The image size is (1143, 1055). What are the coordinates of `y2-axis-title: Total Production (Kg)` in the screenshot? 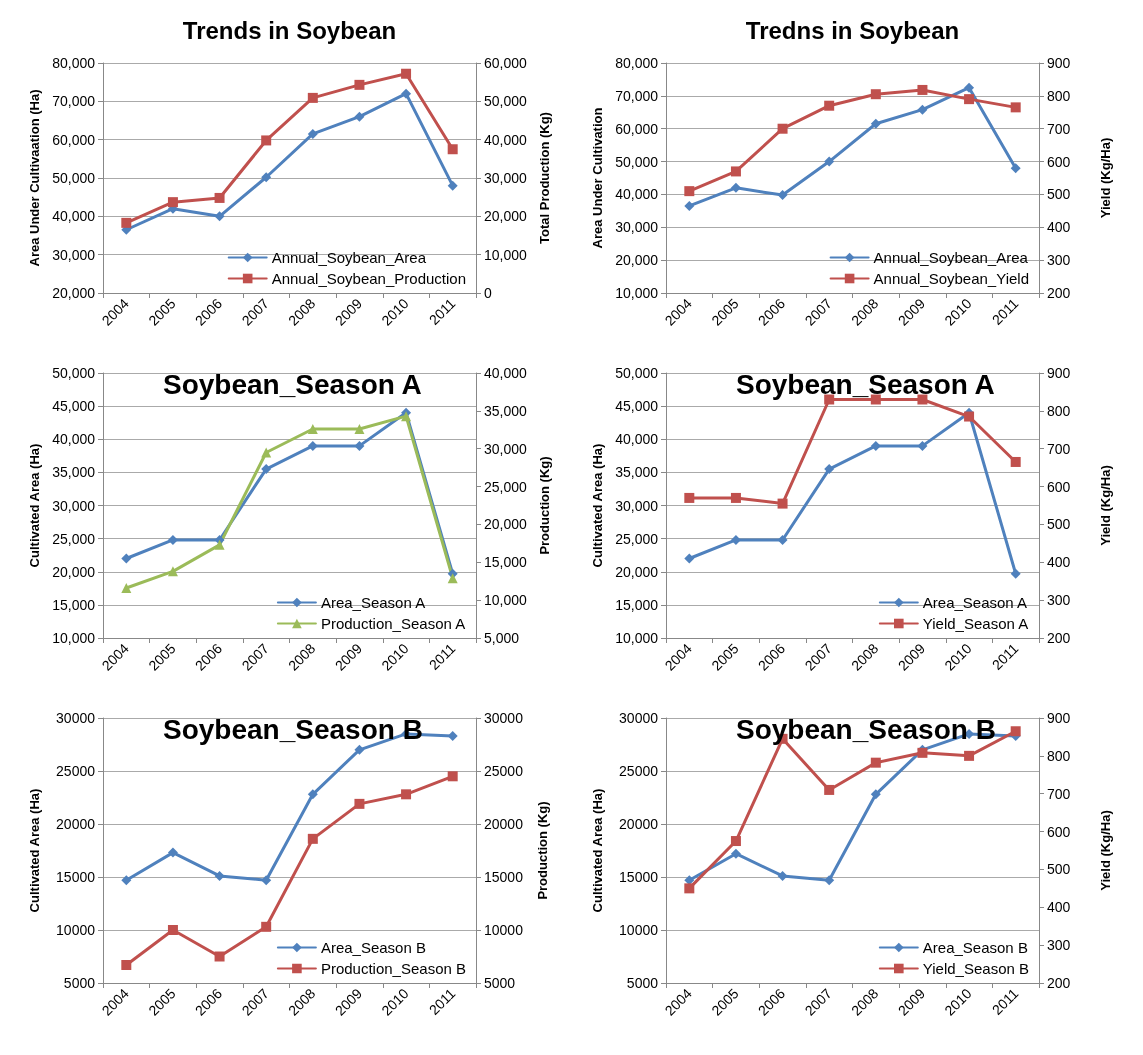 It's located at (544, 178).